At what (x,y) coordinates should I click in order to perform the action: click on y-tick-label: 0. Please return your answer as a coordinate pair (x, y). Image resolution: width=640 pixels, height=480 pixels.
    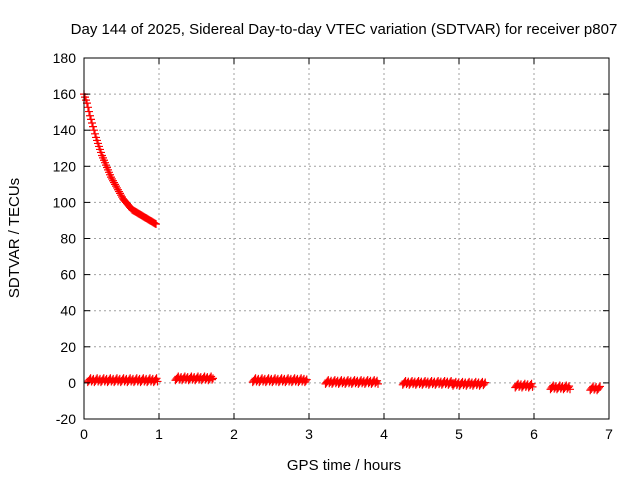
    Looking at the image, I should click on (72, 383).